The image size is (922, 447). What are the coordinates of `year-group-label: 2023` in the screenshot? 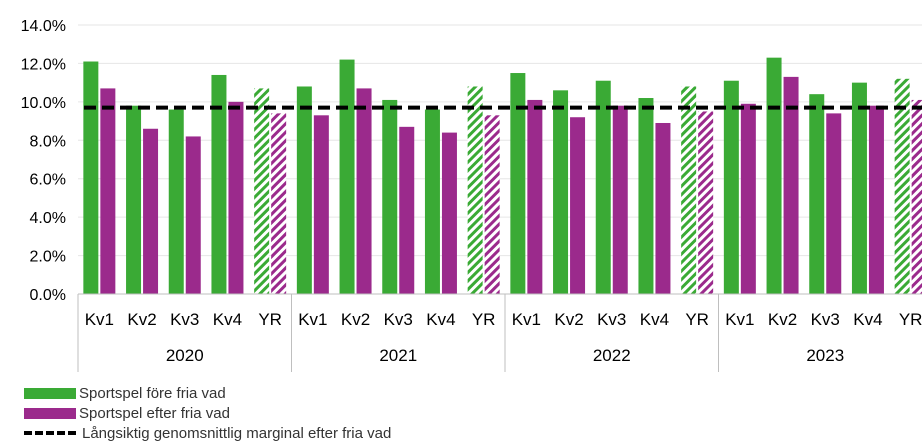 It's located at (825, 355).